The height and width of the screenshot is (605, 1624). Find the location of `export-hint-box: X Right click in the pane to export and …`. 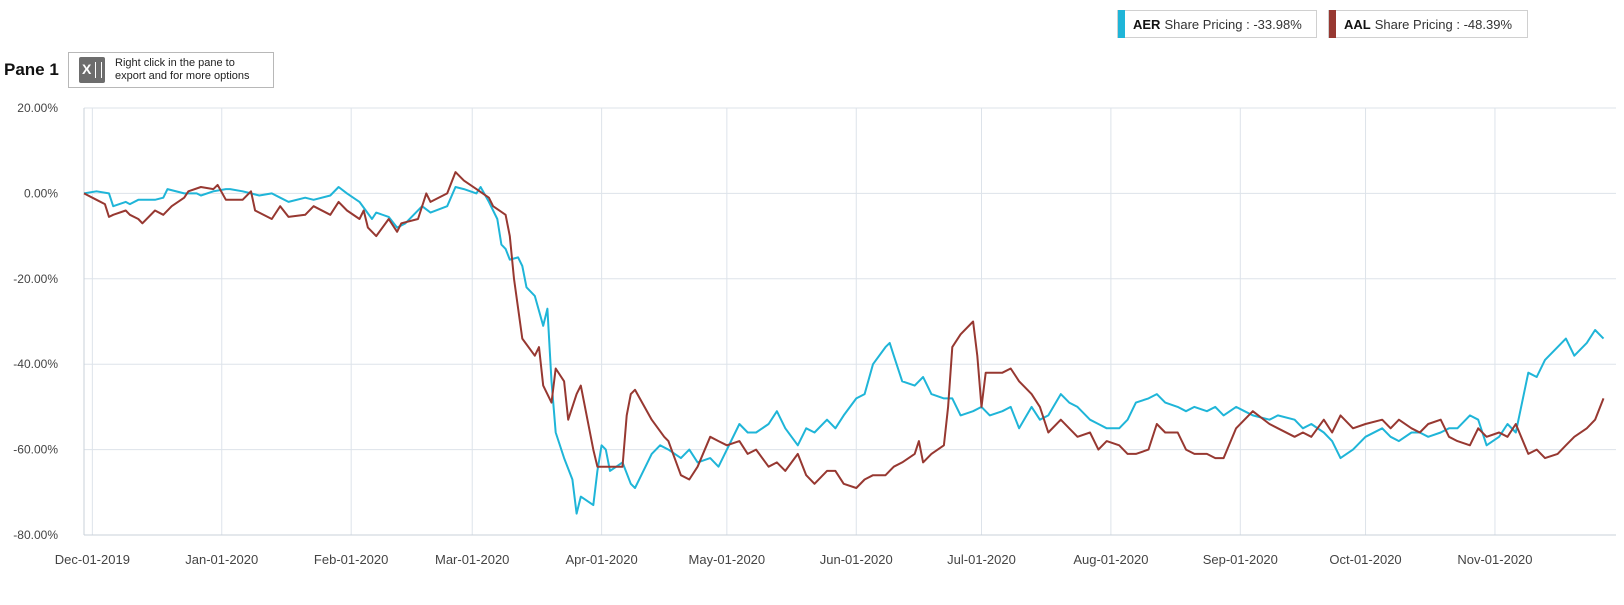

export-hint-box: X Right click in the pane to export and … is located at coordinates (171, 70).